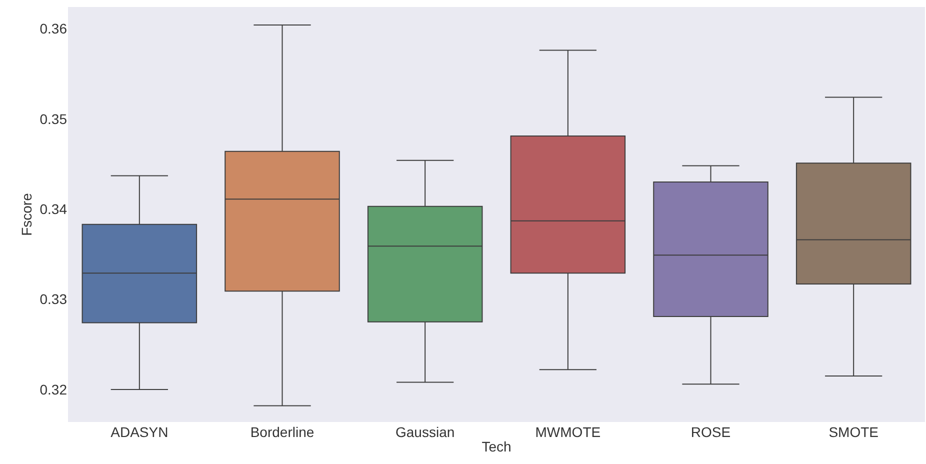 Image resolution: width=926 pixels, height=464 pixels. Describe the element at coordinates (497, 446) in the screenshot. I see `x-axis-title: Tech` at that location.